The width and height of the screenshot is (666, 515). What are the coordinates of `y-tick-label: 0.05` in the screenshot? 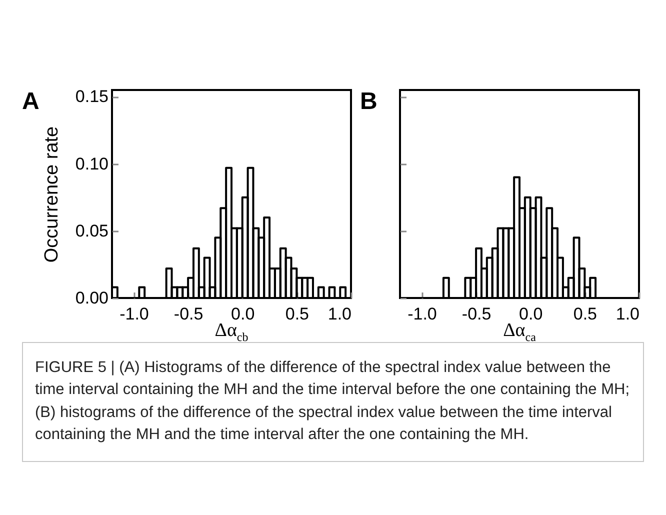 It's located at (91, 230).